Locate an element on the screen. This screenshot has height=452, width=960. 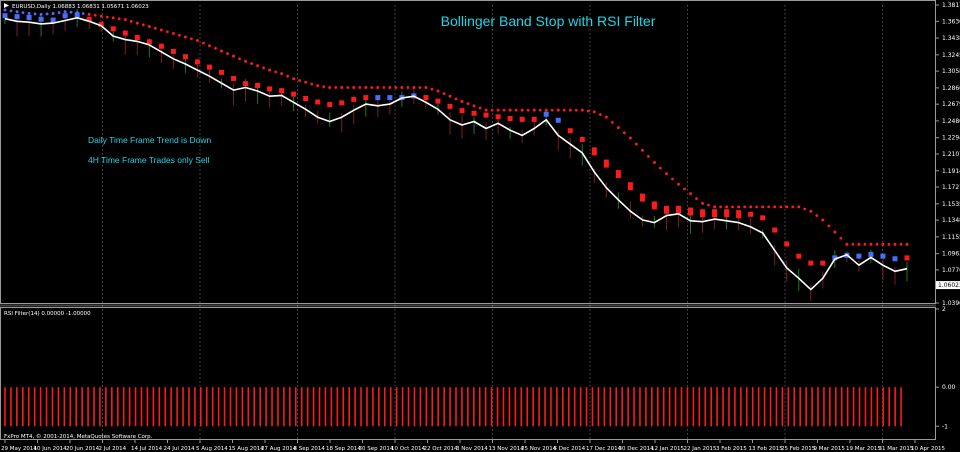
y-tick-label: 1.28660 is located at coordinates (951, 88).